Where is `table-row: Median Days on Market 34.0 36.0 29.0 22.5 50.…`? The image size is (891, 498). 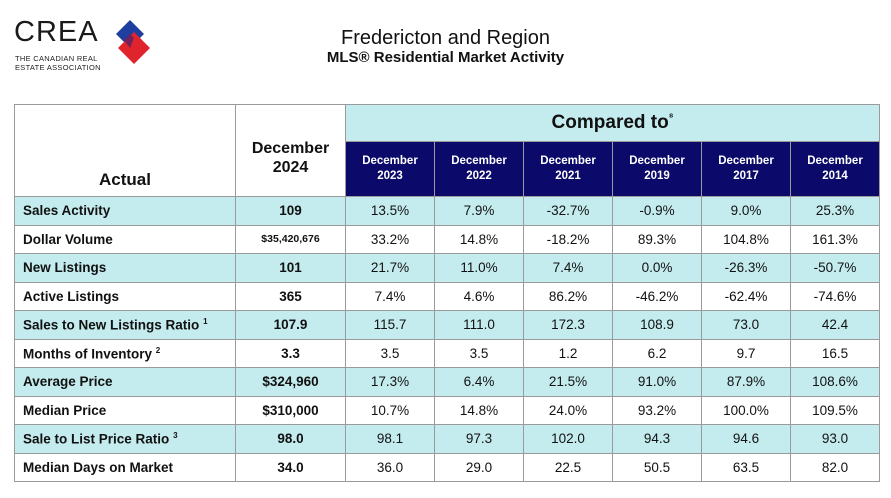
table-row: Median Days on Market 34.0 36.0 29.0 22.5 50.… is located at coordinates (447, 467).